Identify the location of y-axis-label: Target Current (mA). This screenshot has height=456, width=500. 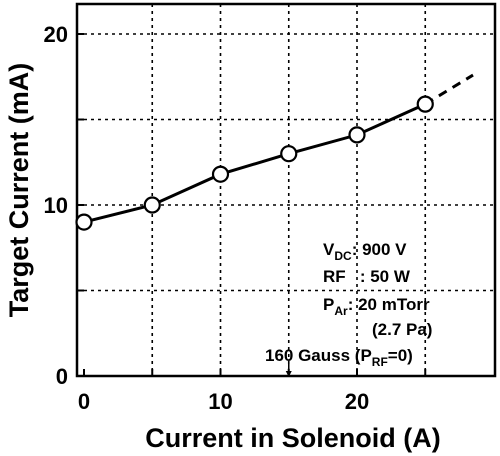
(19, 190).